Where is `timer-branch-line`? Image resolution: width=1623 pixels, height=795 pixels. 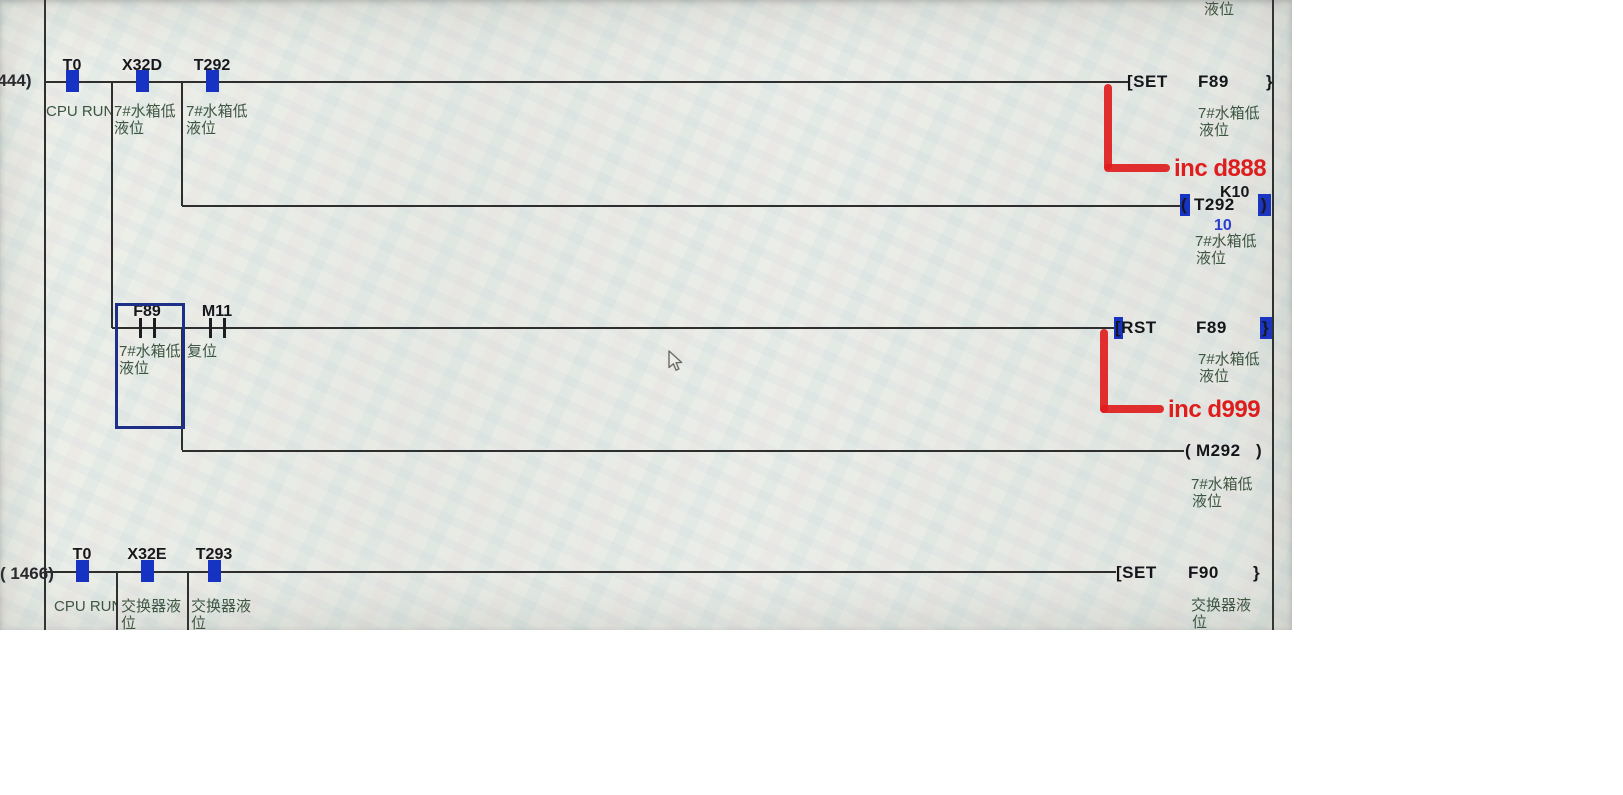 timer-branch-line is located at coordinates (682, 206).